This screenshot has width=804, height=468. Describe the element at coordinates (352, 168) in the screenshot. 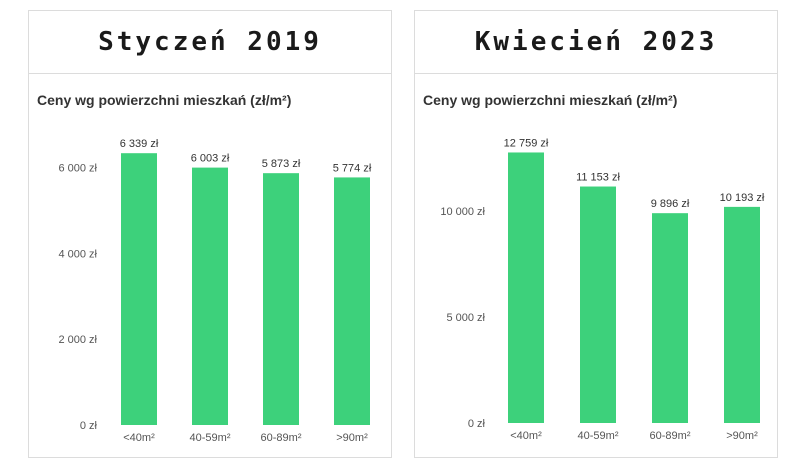

I see `data-label: 5 774 zł` at that location.